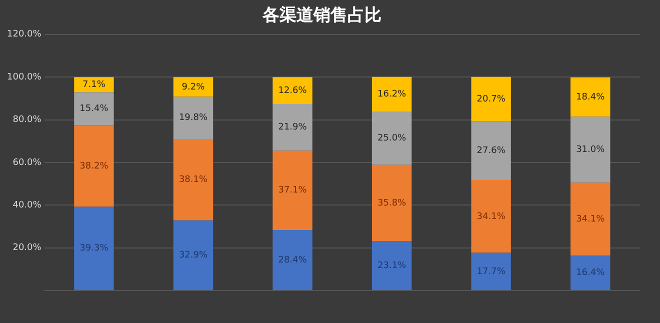 Image resolution: width=660 pixels, height=323 pixels. I want to click on data-label: 27.6%, so click(491, 151).